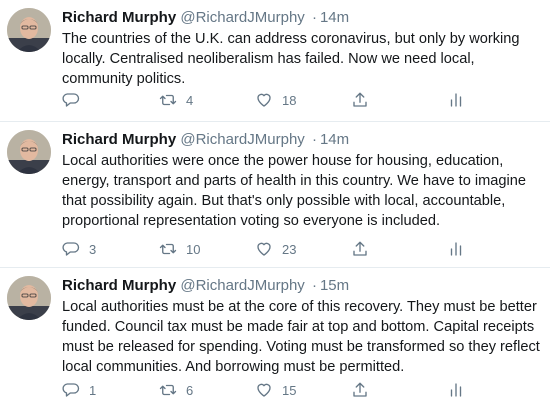  What do you see at coordinates (193, 249) in the screenshot?
I see `retweet-count: 10` at bounding box center [193, 249].